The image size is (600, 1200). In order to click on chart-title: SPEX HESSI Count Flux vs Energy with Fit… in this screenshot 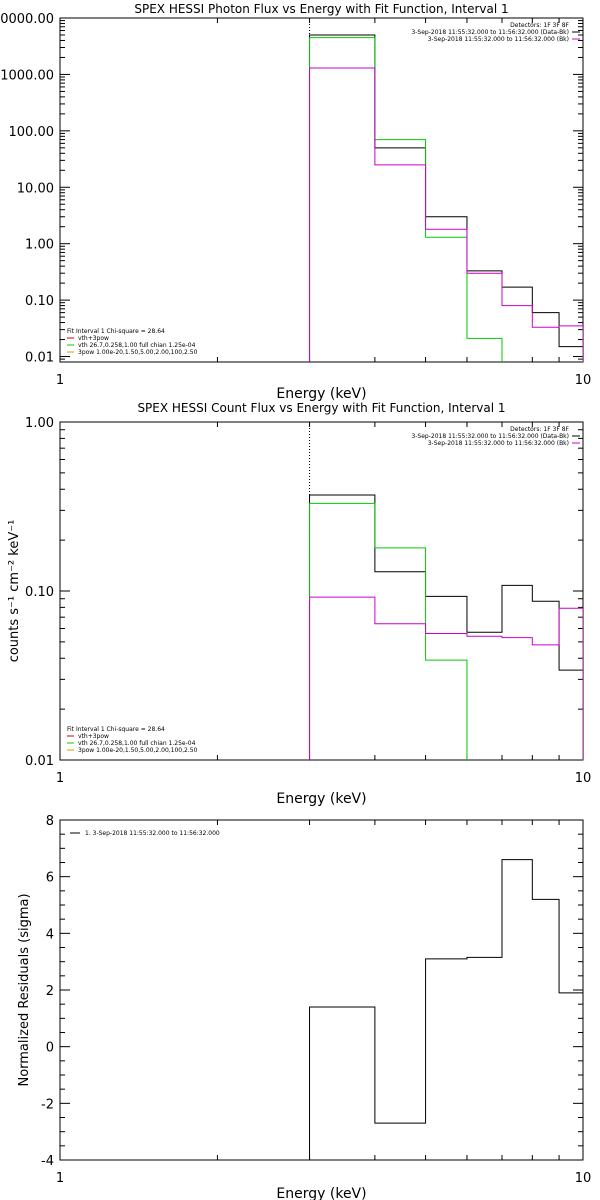, I will do `click(321, 408)`.